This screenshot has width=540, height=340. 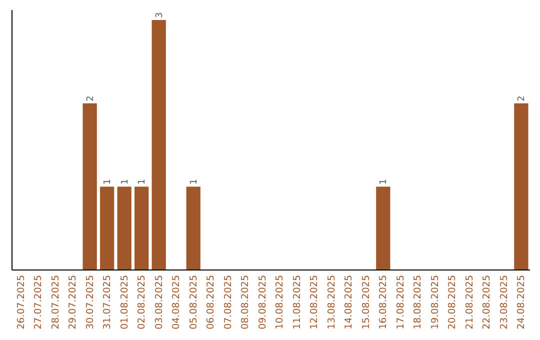 What do you see at coordinates (142, 302) in the screenshot?
I see `x-tick-label: 02.08.2025` at bounding box center [142, 302].